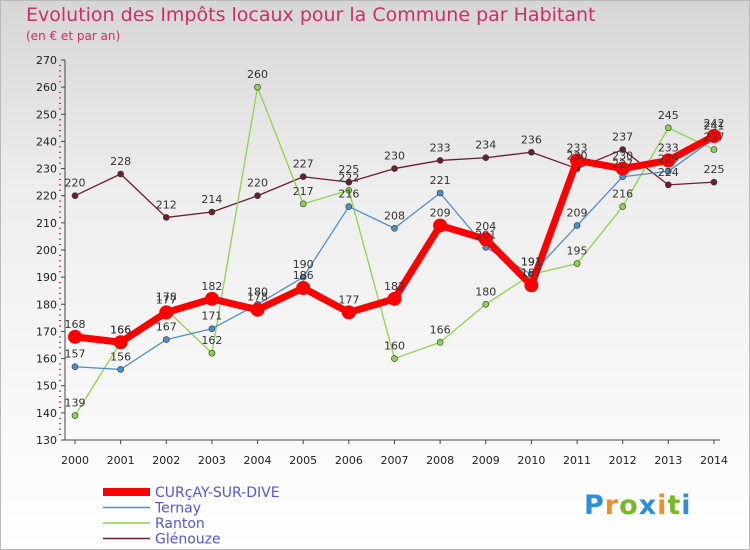 The height and width of the screenshot is (550, 750). Describe the element at coordinates (257, 291) in the screenshot. I see `data-label: 180` at that location.